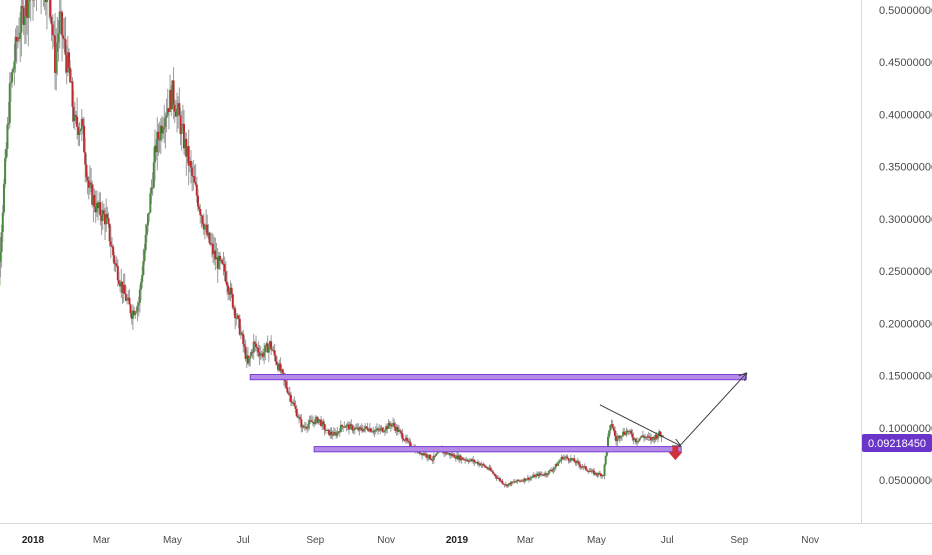  I want to click on price-tick-label: 0.25000000, so click(905, 272).